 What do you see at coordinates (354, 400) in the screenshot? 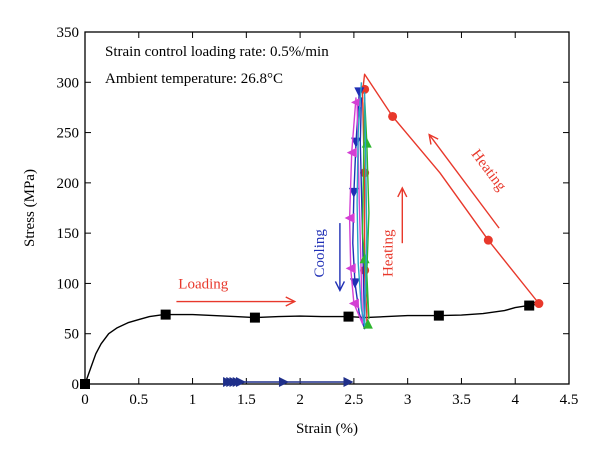
I see `x-tick-label: 2.5` at bounding box center [354, 400].